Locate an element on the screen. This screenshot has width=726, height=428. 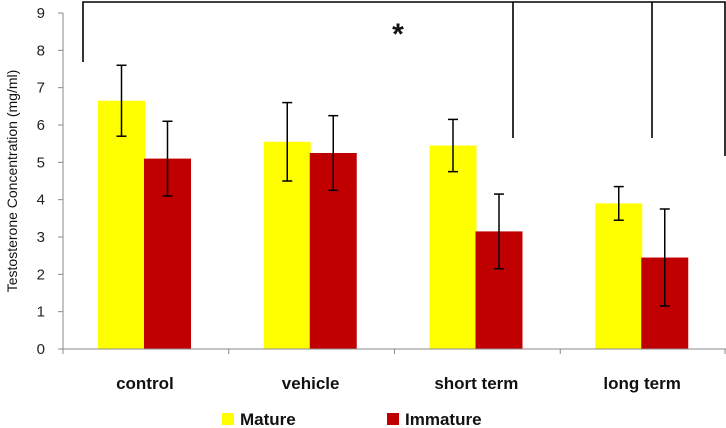
x-category-label: long term is located at coordinates (641, 383).